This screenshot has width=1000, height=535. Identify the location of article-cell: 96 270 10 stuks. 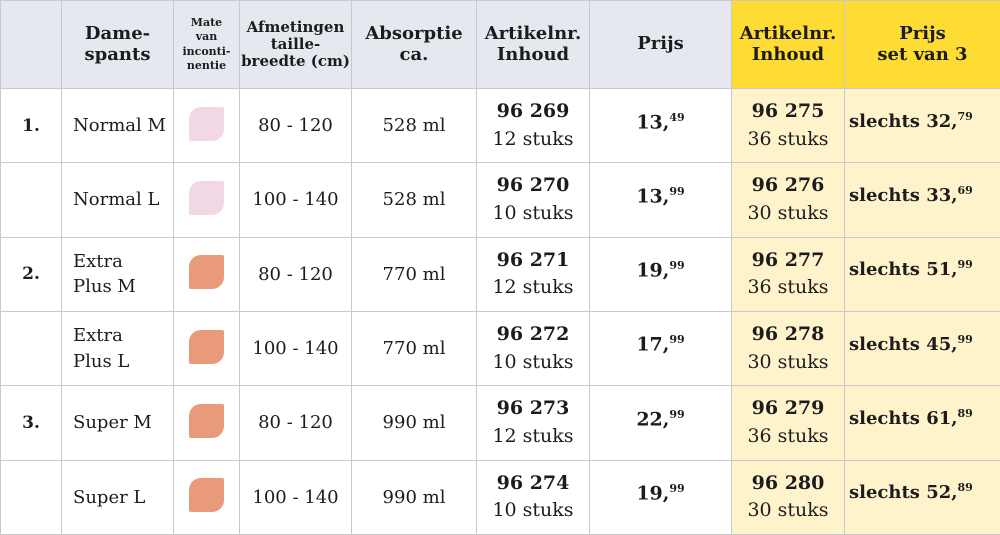
(533, 200).